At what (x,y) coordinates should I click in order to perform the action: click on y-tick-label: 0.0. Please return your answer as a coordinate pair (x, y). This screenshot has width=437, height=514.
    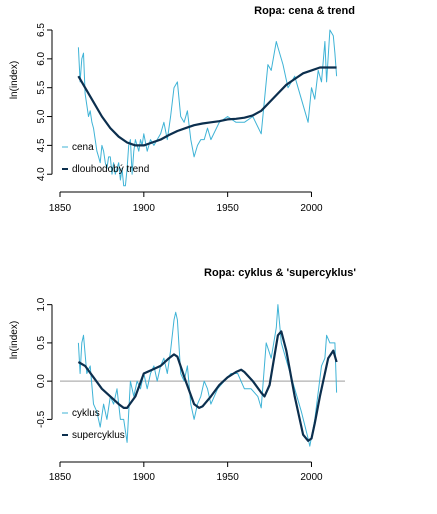
    Looking at the image, I should click on (41, 381).